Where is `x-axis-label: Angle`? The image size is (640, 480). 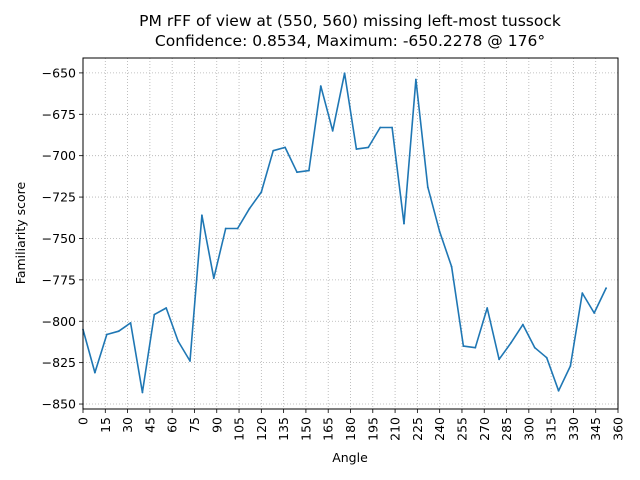
x-axis-label: Angle is located at coordinates (350, 457).